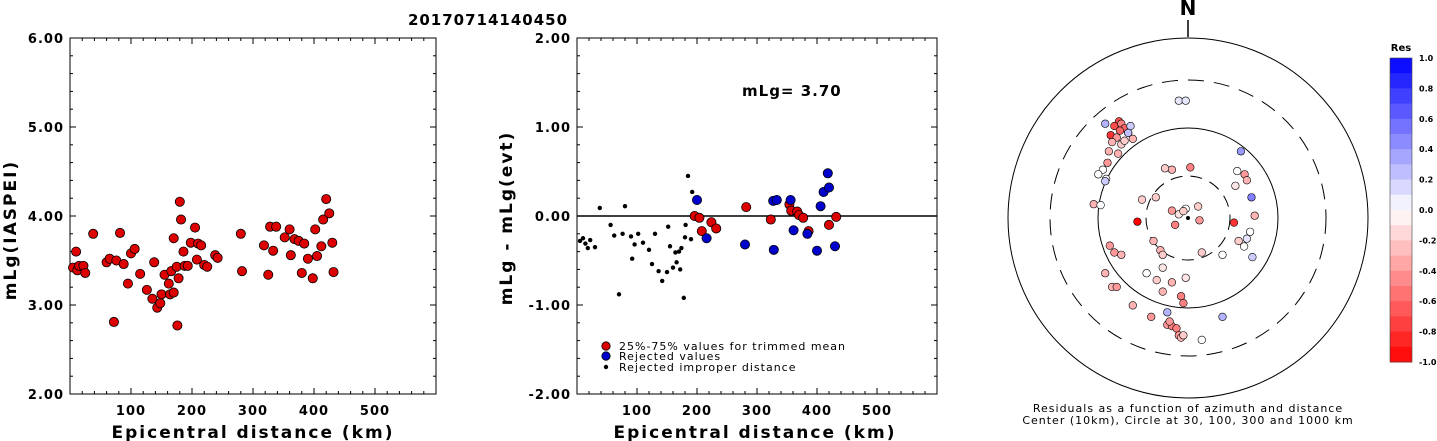  What do you see at coordinates (1428, 271) in the screenshot?
I see `colorbar-tick-label: -0.4` at bounding box center [1428, 271].